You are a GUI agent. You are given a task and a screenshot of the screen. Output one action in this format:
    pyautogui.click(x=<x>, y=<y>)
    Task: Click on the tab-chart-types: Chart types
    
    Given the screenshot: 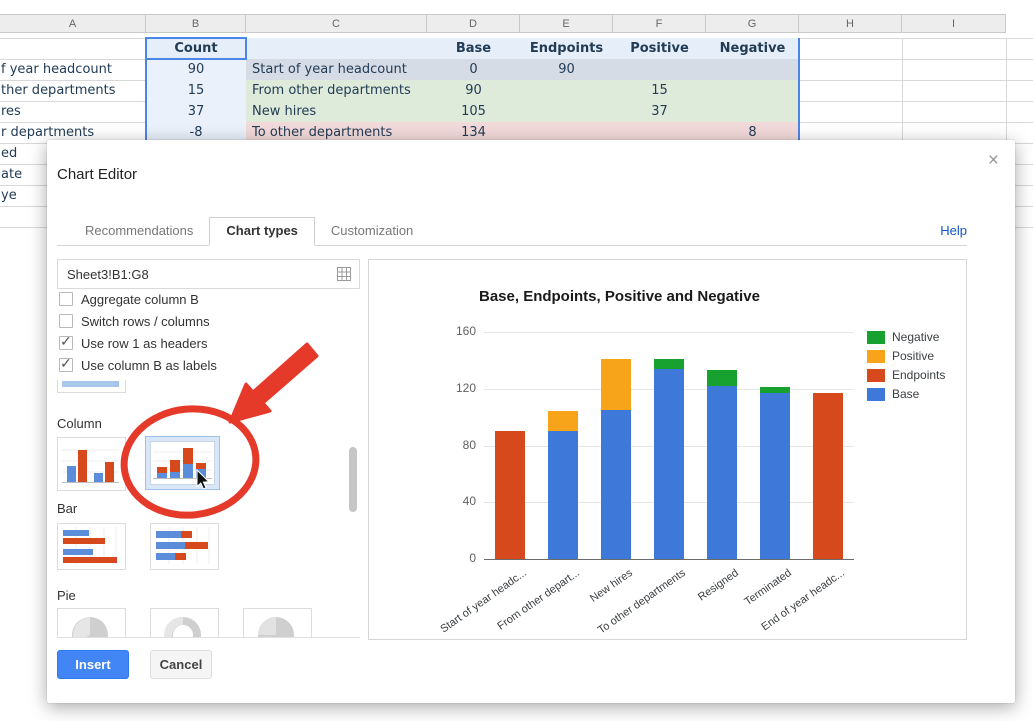 What is the action you would take?
    pyautogui.click(x=262, y=231)
    